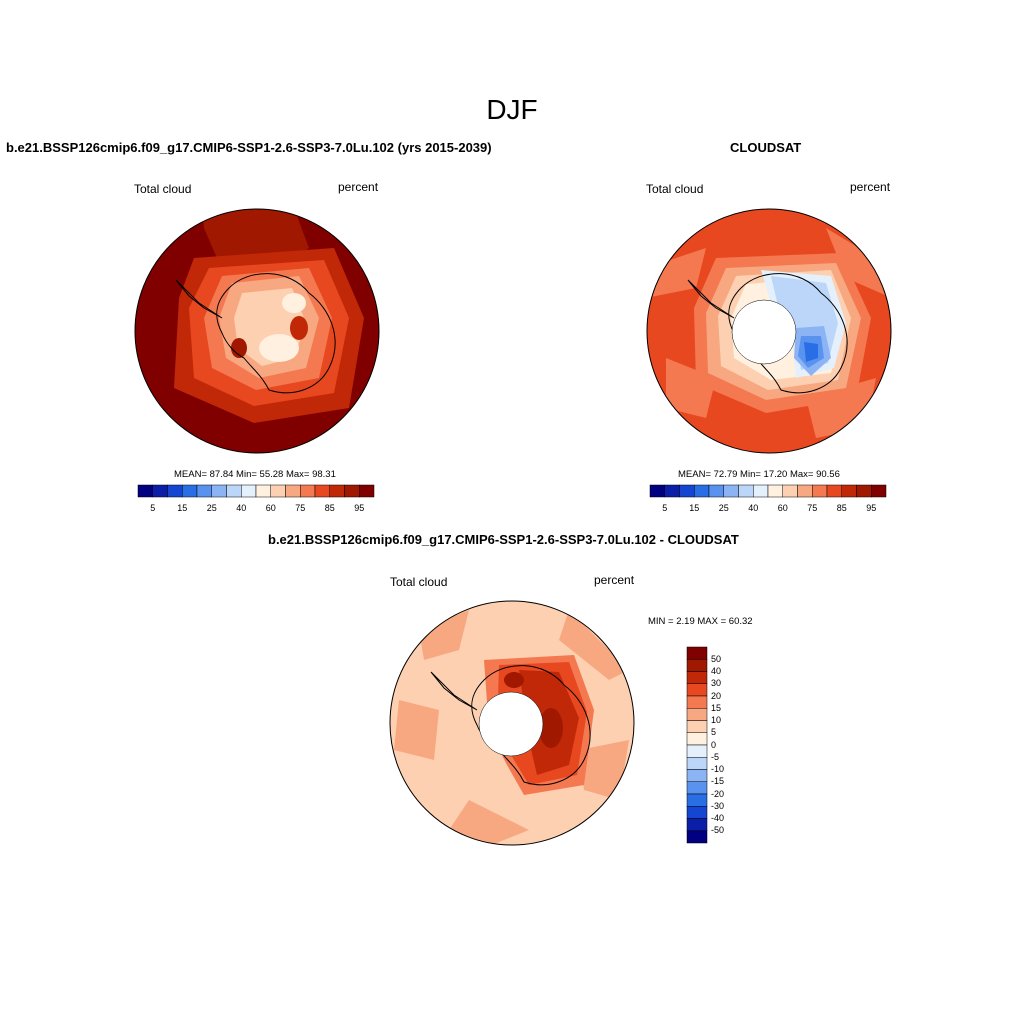  Describe the element at coordinates (512, 109) in the screenshot. I see `season-title: DJF` at that location.